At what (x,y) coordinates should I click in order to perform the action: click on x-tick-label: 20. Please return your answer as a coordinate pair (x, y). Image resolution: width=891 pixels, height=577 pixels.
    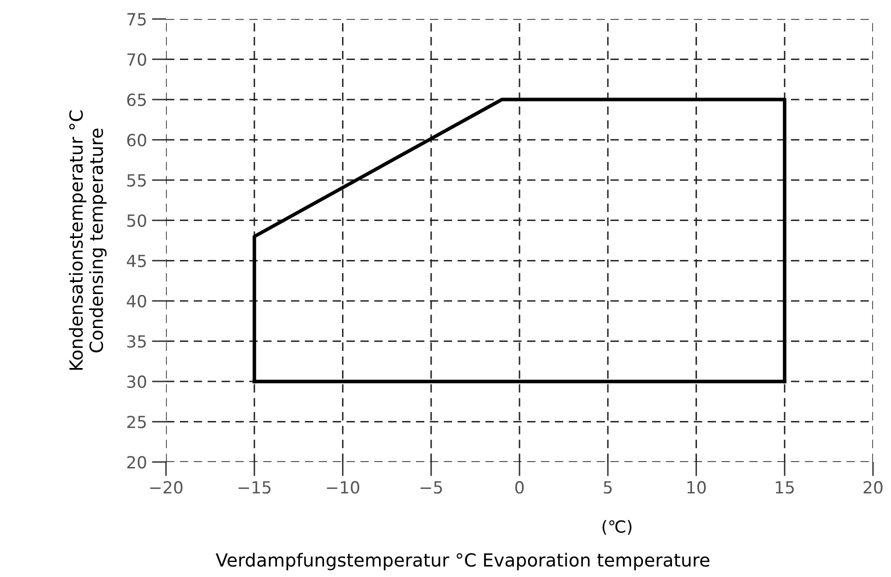
    Looking at the image, I should click on (873, 487).